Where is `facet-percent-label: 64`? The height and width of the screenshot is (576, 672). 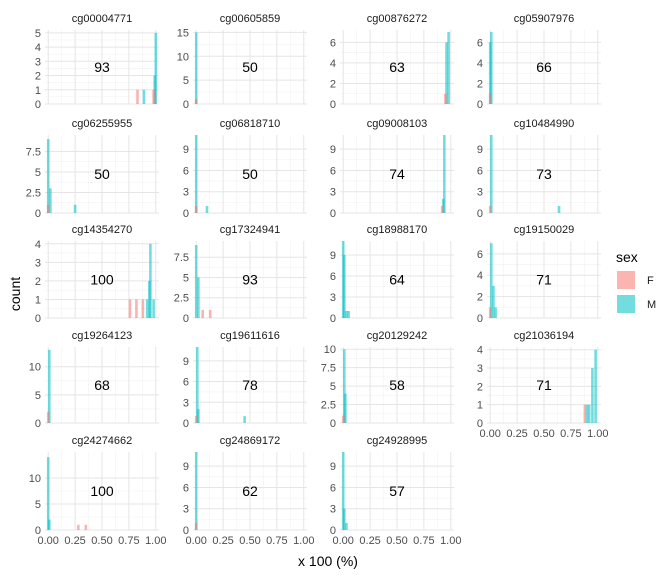 facet-percent-label: 64 is located at coordinates (397, 280).